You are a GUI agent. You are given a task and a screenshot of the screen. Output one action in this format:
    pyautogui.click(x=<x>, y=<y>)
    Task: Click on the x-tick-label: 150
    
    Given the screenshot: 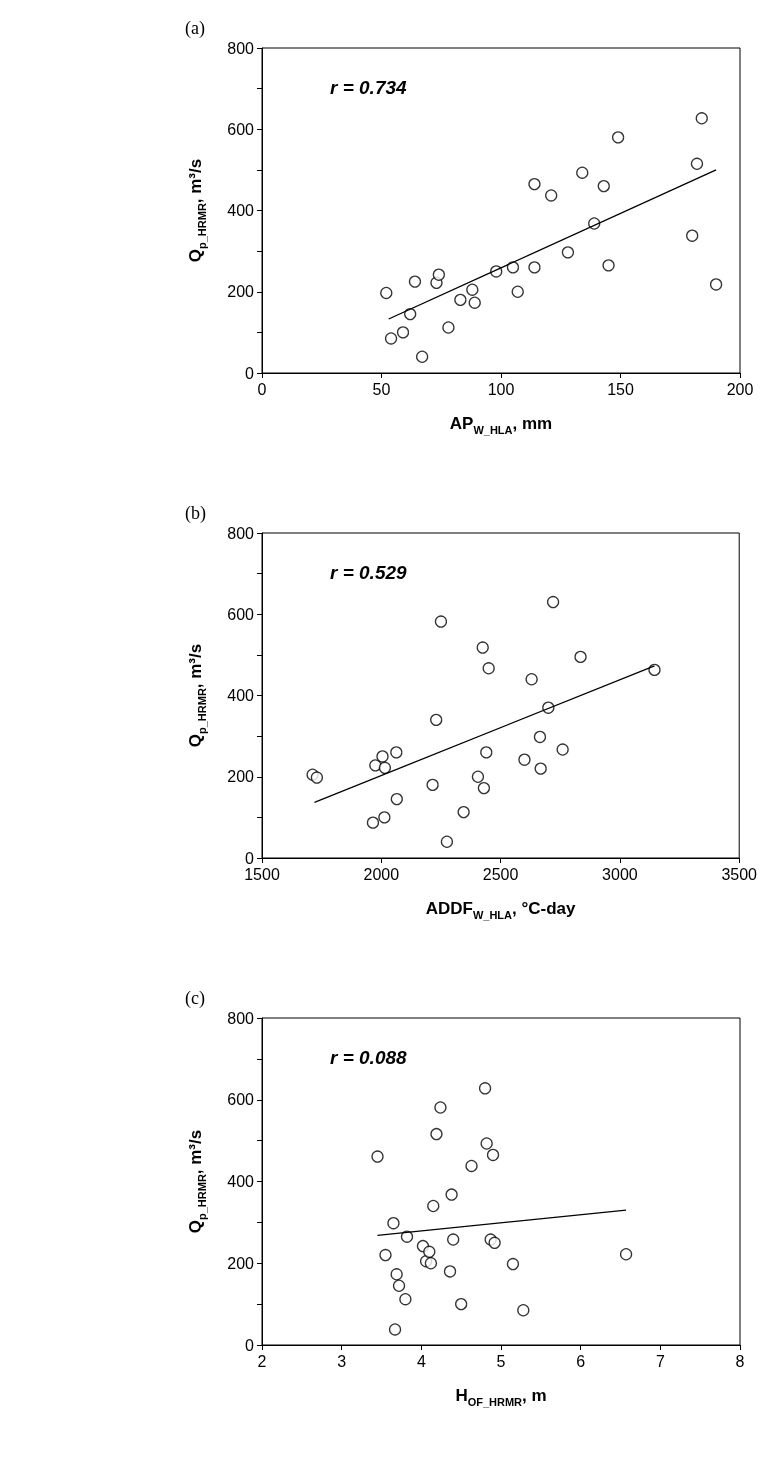 What is the action you would take?
    pyautogui.click(x=620, y=389)
    